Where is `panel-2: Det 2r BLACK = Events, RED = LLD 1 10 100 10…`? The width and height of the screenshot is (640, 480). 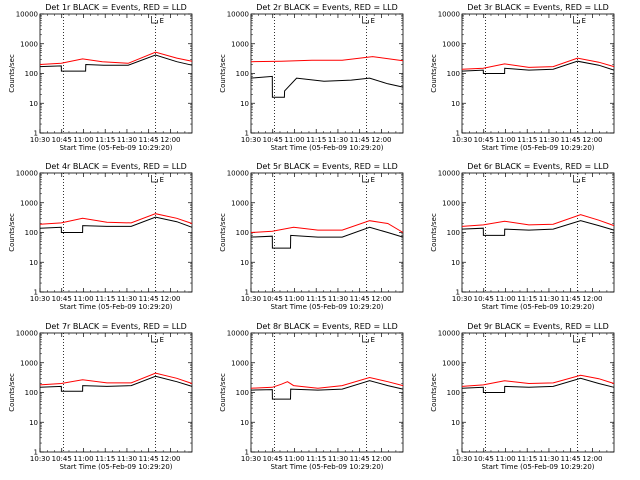
panel-2: Det 2r BLACK = Events, RED = LLD 1 10 100 10… is located at coordinates (311, 77).